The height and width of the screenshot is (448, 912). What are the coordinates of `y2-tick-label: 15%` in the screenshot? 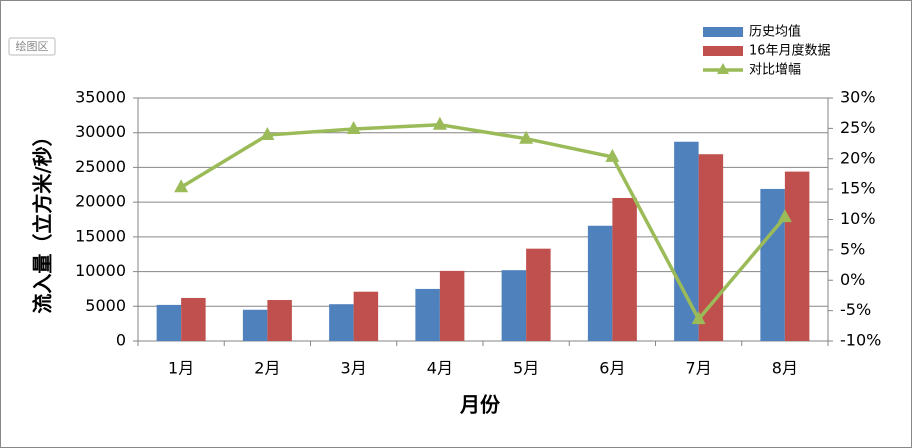 It's located at (858, 188).